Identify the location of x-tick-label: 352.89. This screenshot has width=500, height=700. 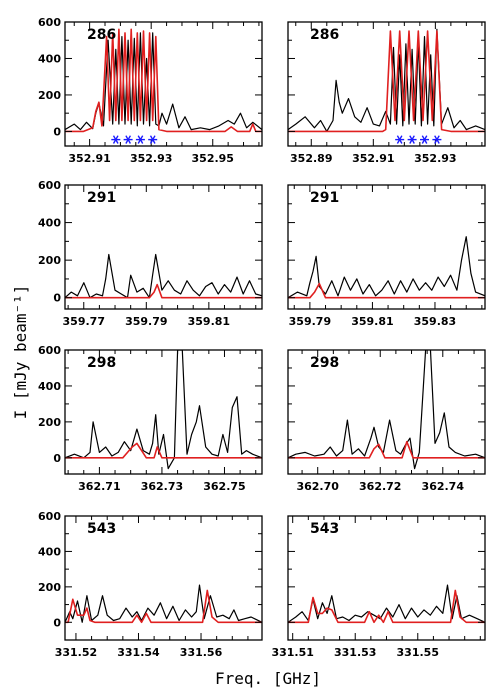
(311, 158).